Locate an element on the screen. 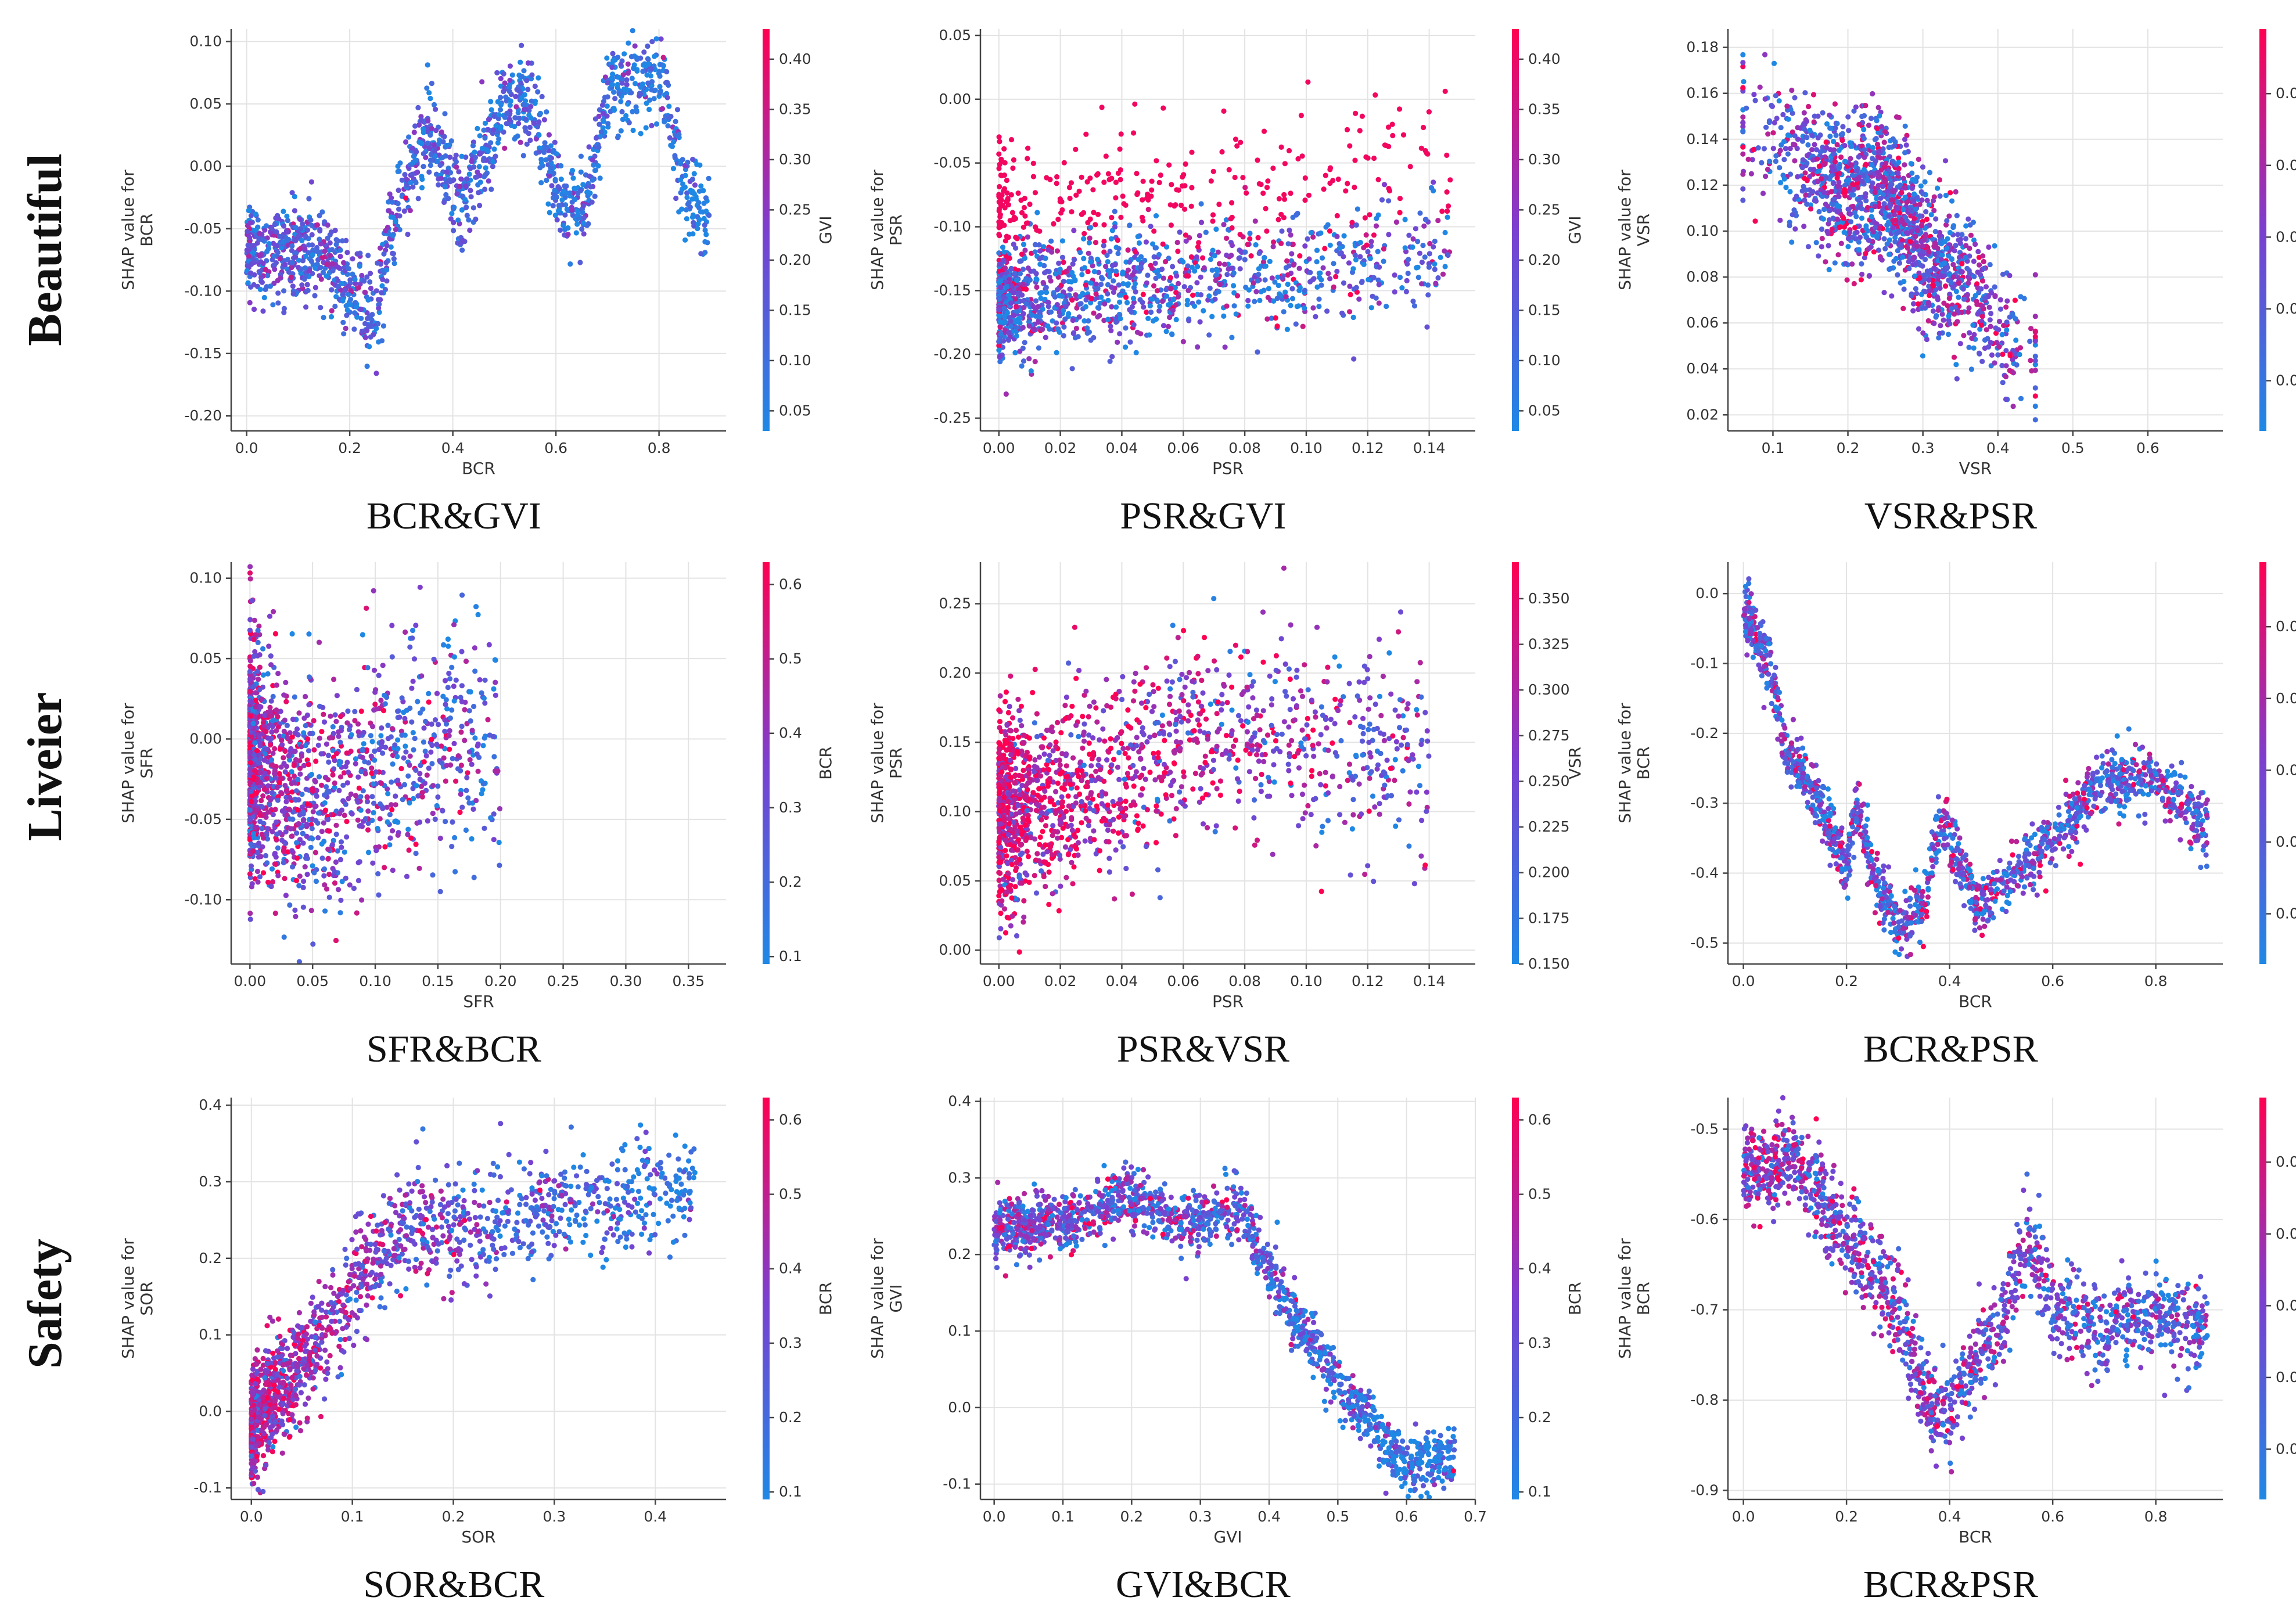 Image resolution: width=2296 pixels, height=1615 pixels. y-tick-label: -0.05 is located at coordinates (203, 228).